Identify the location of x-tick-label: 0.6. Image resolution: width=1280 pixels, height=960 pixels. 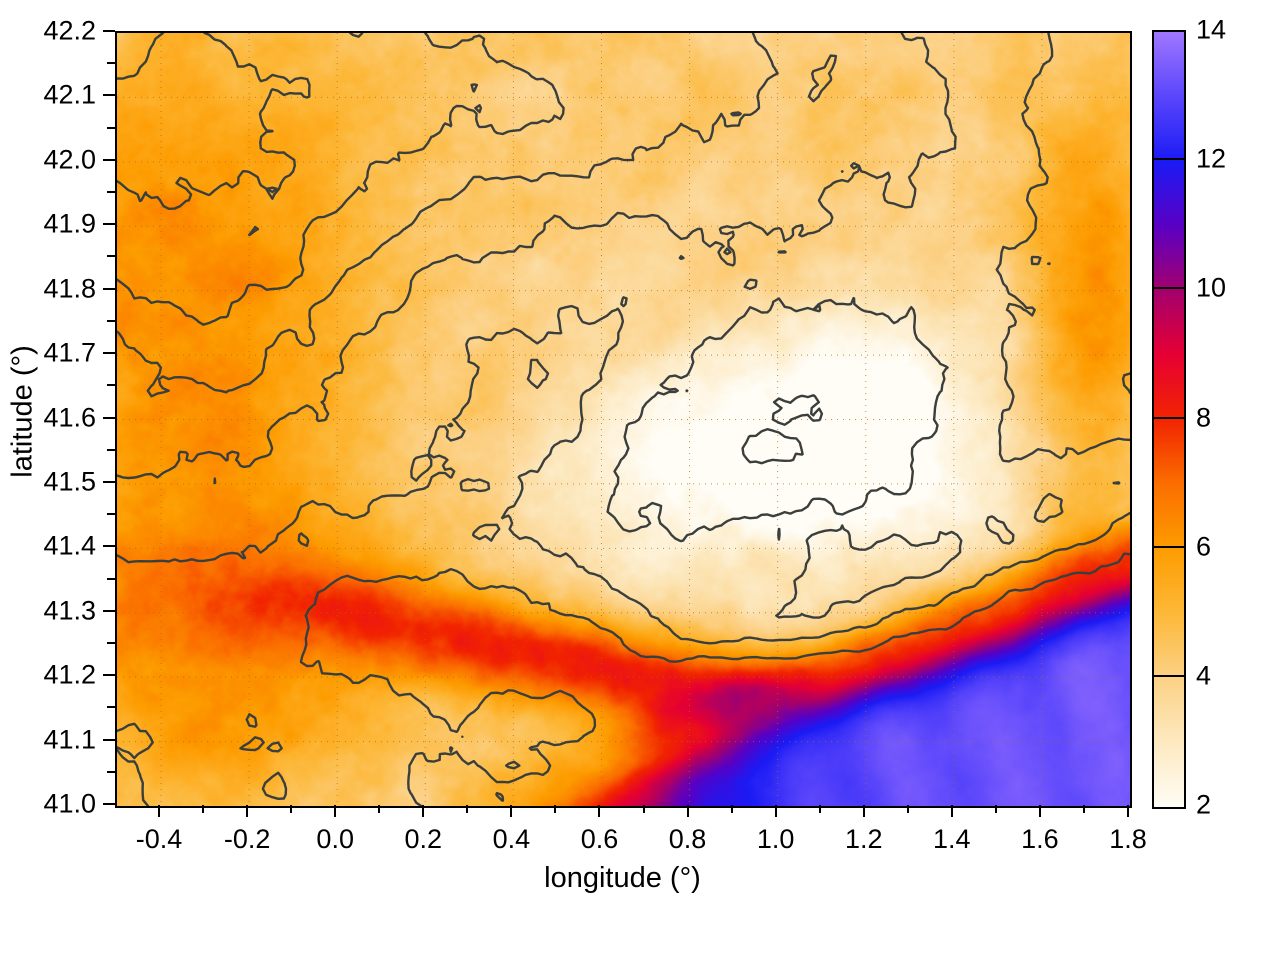
(599, 839).